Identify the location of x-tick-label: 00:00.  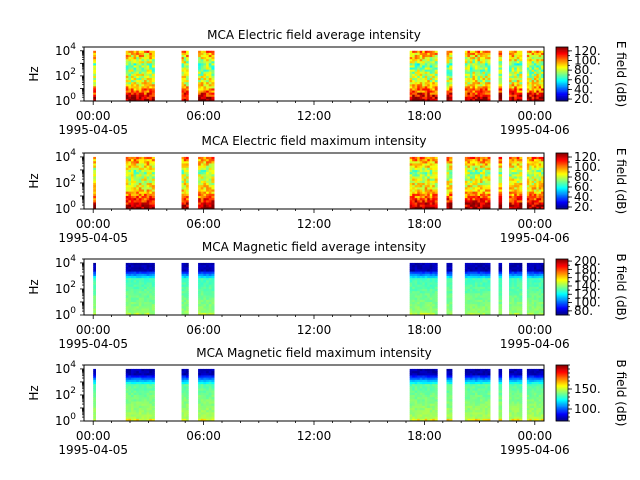
(93, 330).